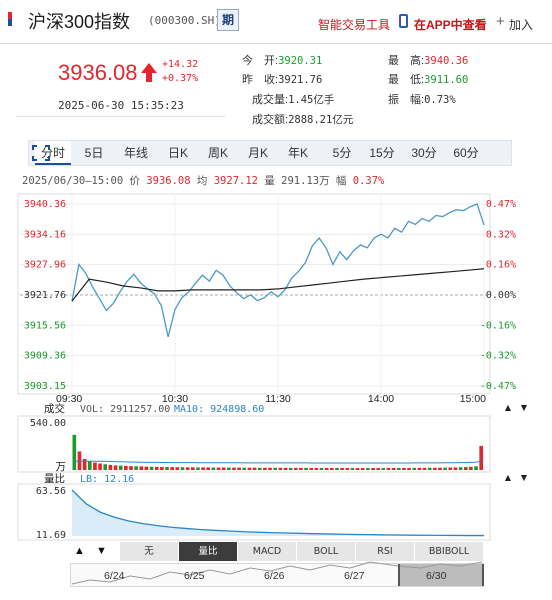 The image size is (552, 600). I want to click on tab-weekly-k: 周K, so click(217, 153).